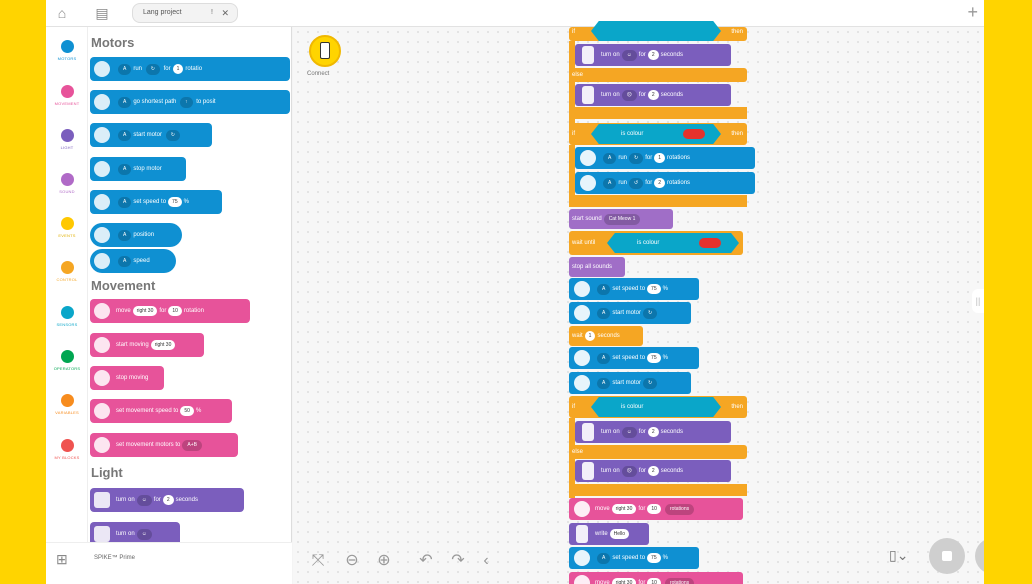 The height and width of the screenshot is (584, 1032). What do you see at coordinates (67, 186) in the screenshot?
I see `category-sound: SOUND` at bounding box center [67, 186].